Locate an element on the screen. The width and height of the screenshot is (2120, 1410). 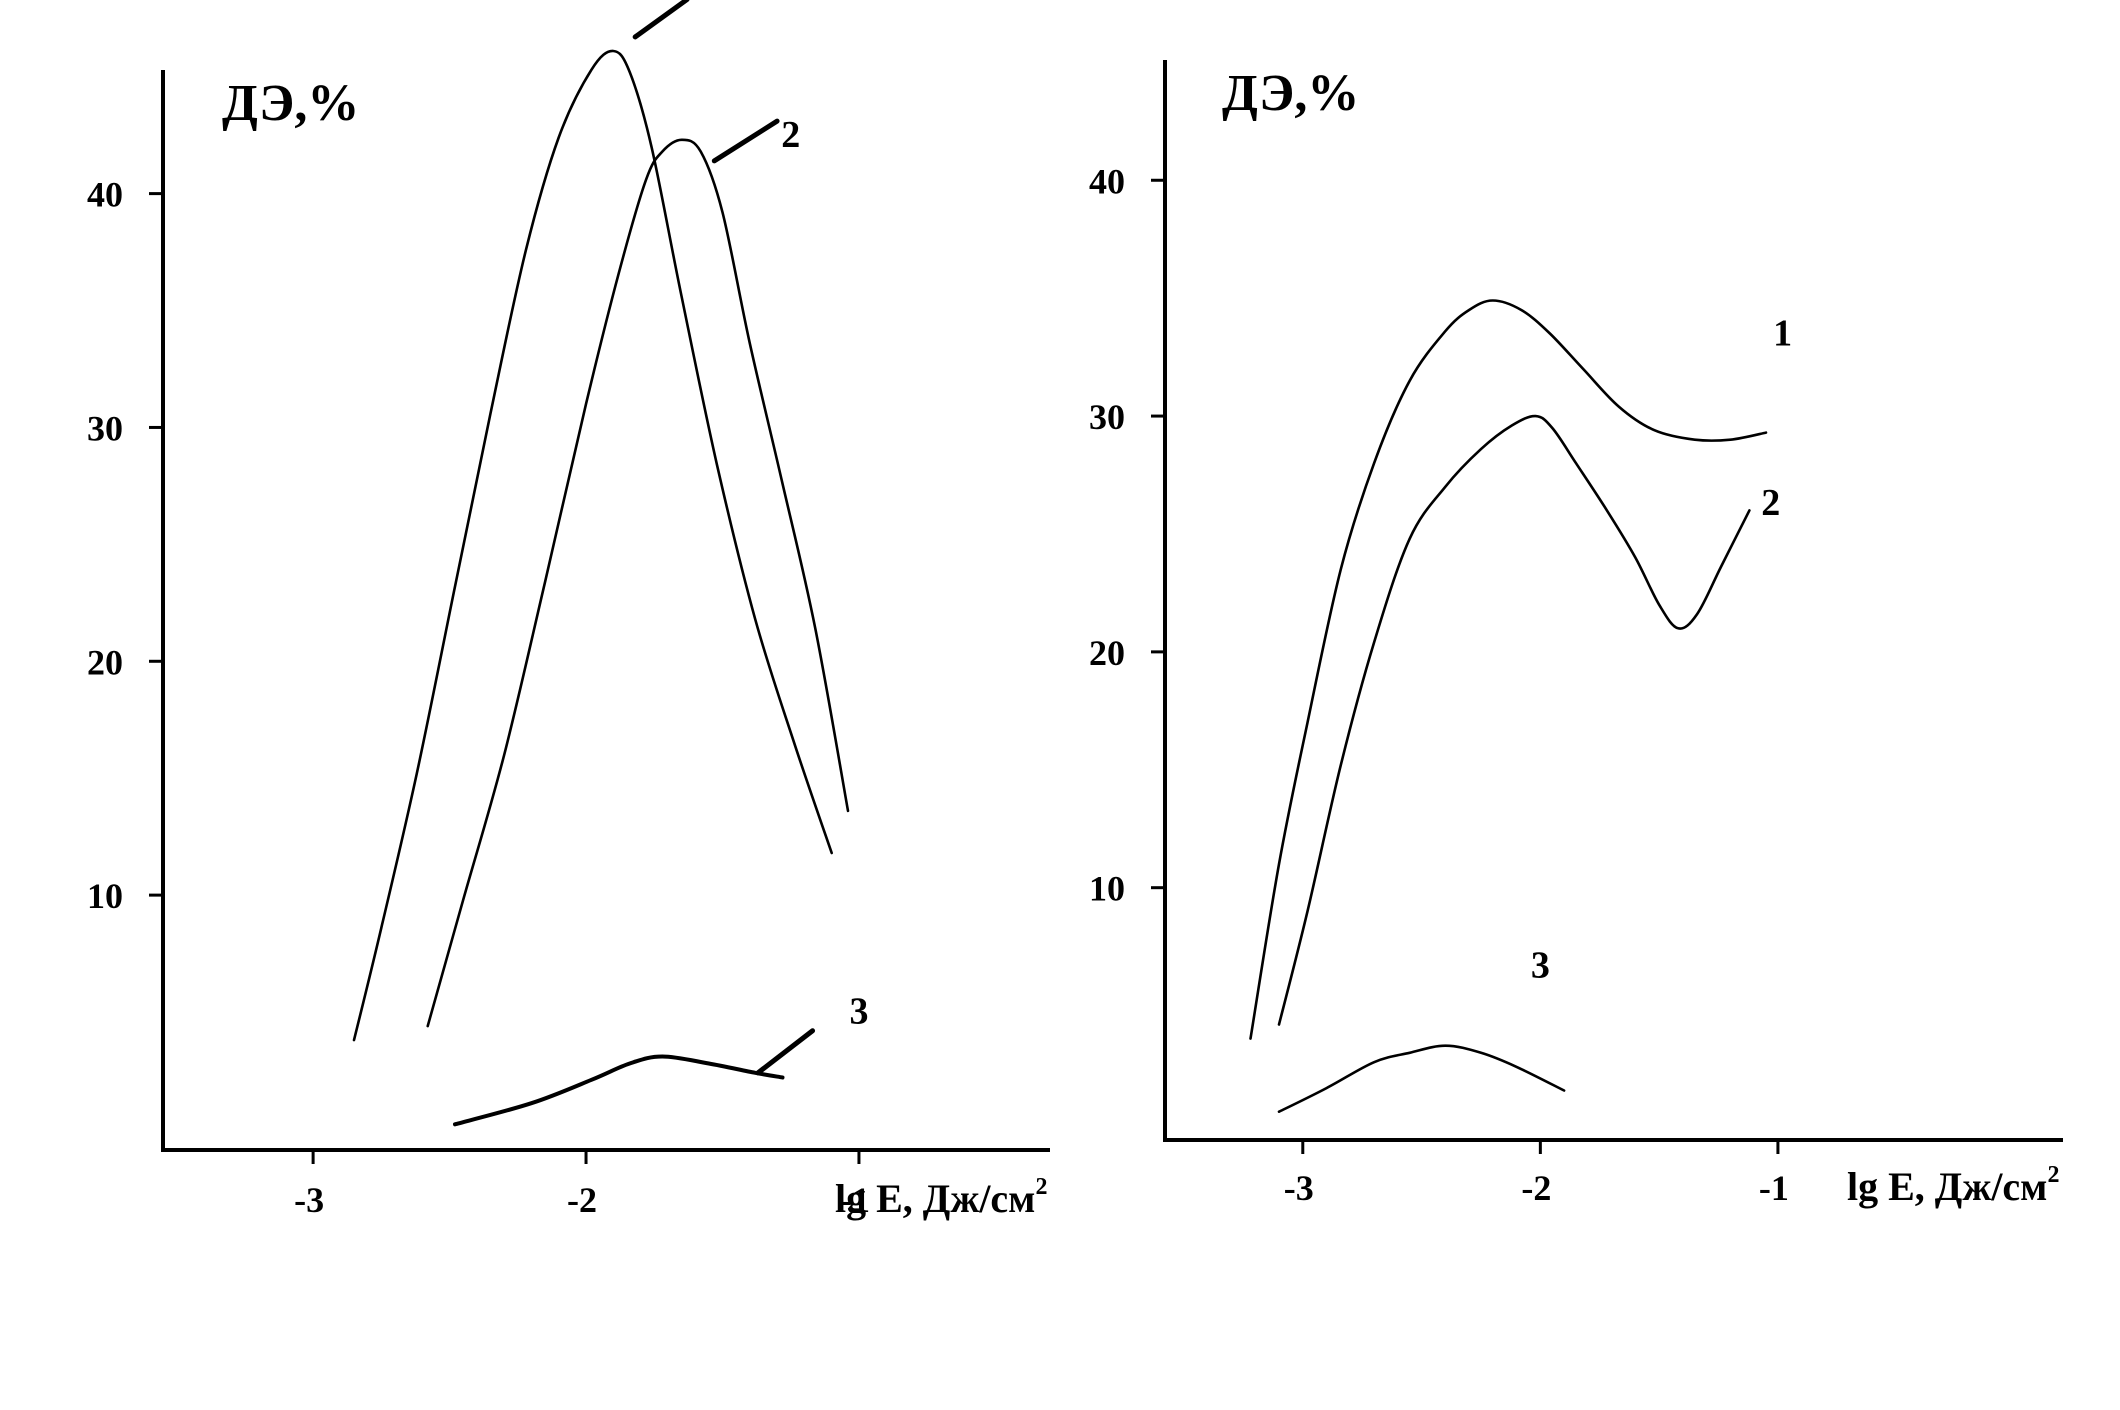
series-1-line is located at coordinates (1508, 669).